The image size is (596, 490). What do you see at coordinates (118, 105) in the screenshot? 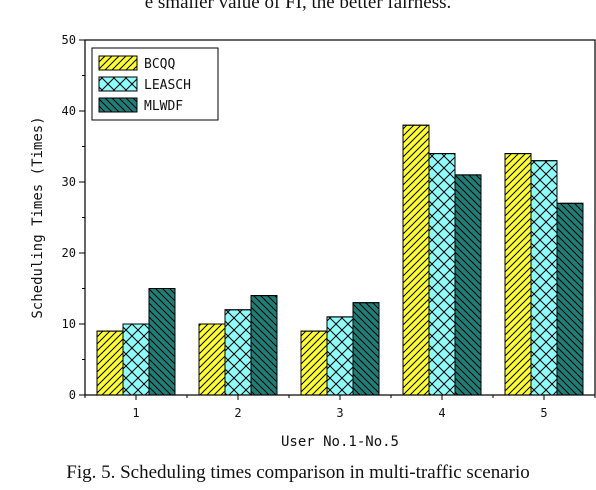
I see `legend-swatch-hatch-mlwdf` at bounding box center [118, 105].